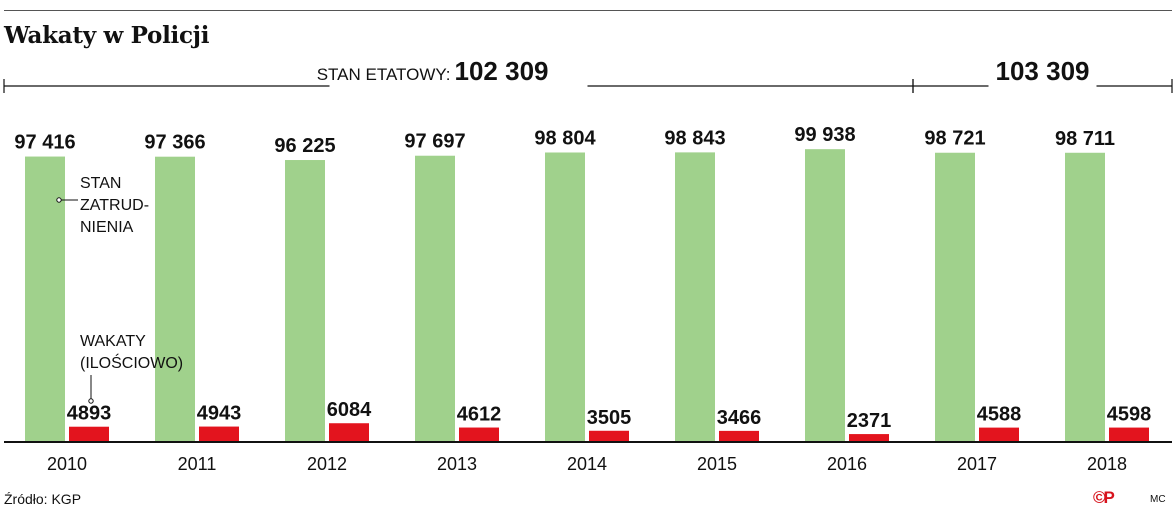  I want to click on x-tick-2016: 2016, so click(847, 464).